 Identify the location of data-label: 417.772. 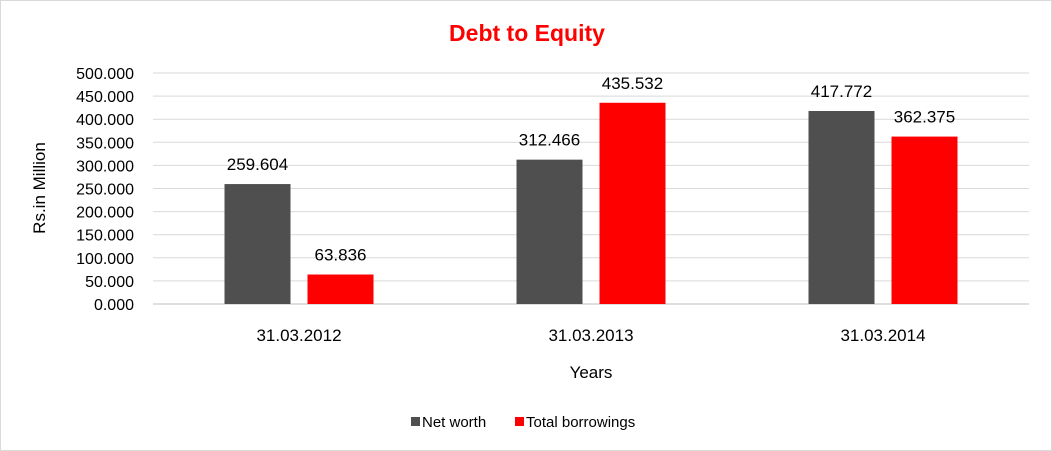
(841, 91).